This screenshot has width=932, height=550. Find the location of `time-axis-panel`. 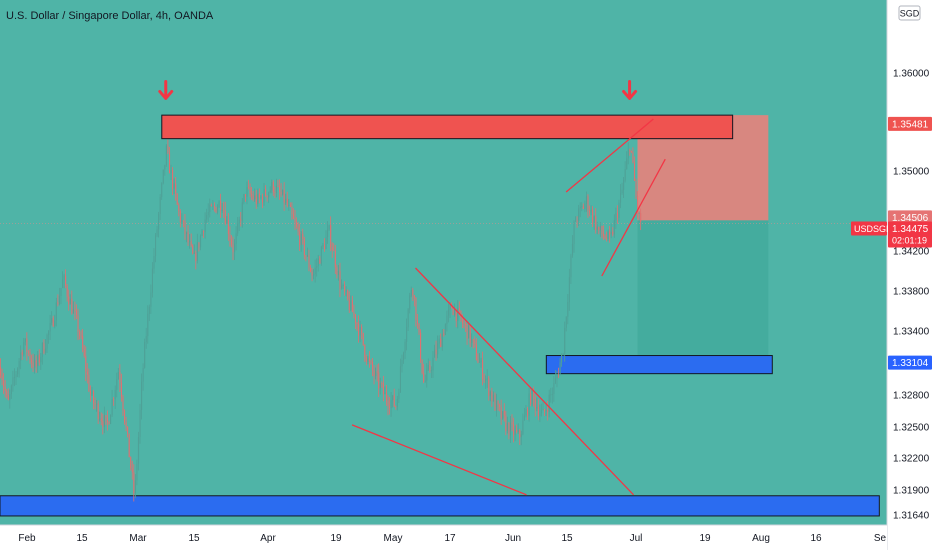

time-axis-panel is located at coordinates (443, 537).